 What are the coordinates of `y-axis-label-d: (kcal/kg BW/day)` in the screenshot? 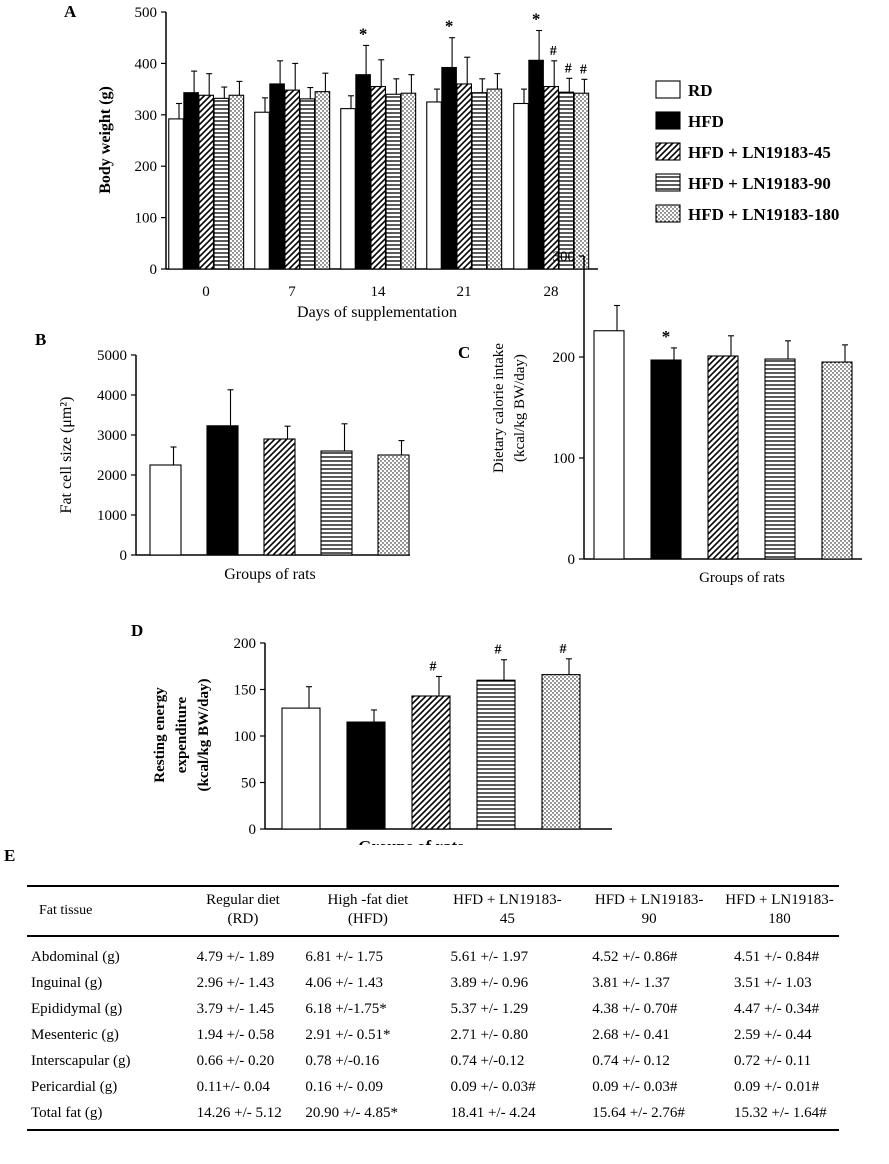 It's located at (204, 735).